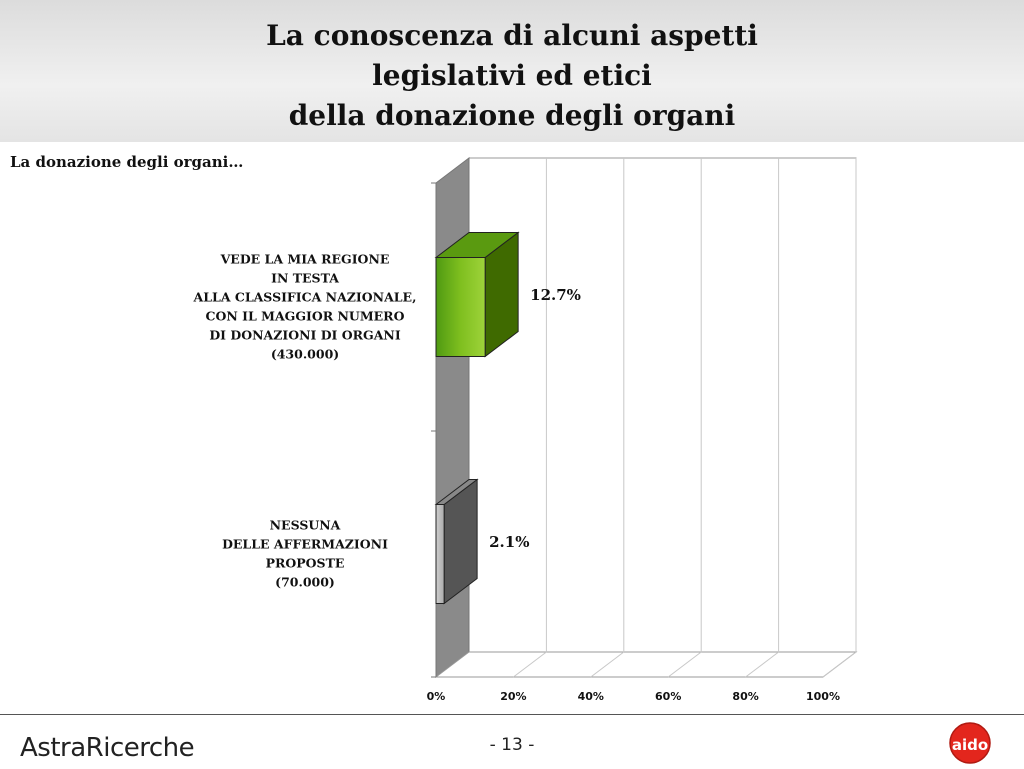  I want to click on x-tick-label: 80%, so click(745, 696).